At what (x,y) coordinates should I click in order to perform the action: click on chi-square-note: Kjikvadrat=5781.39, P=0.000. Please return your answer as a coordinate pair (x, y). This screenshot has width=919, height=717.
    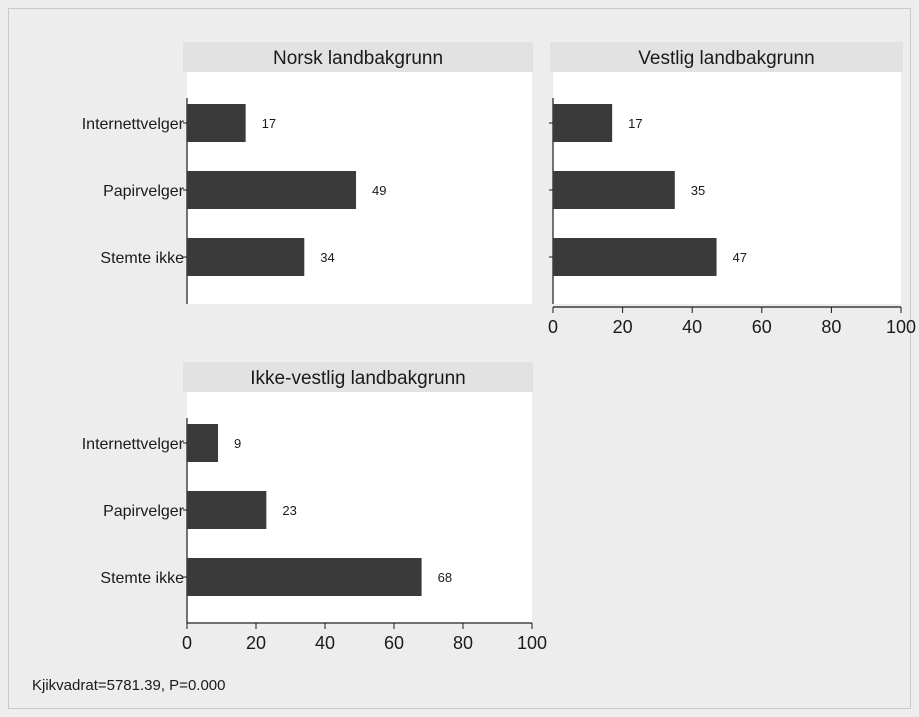
    Looking at the image, I should click on (129, 685).